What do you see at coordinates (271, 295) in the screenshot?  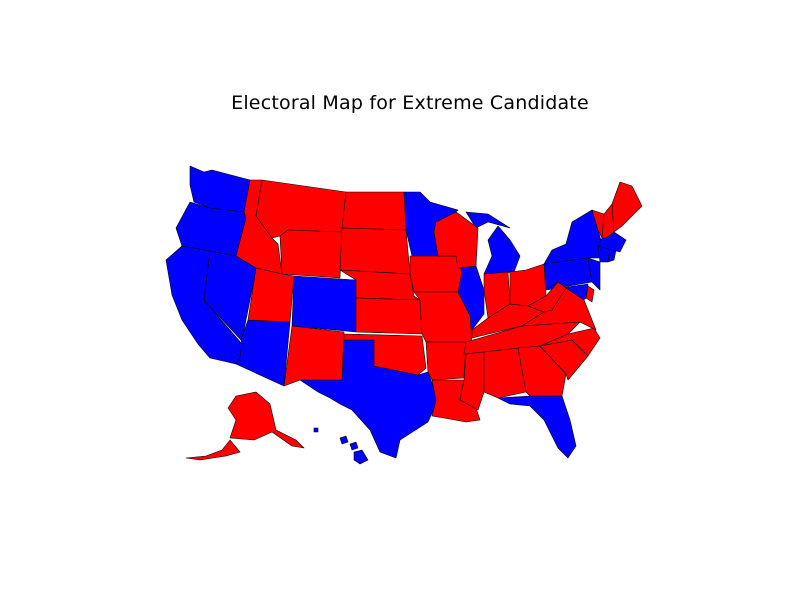 I see `state-ut` at bounding box center [271, 295].